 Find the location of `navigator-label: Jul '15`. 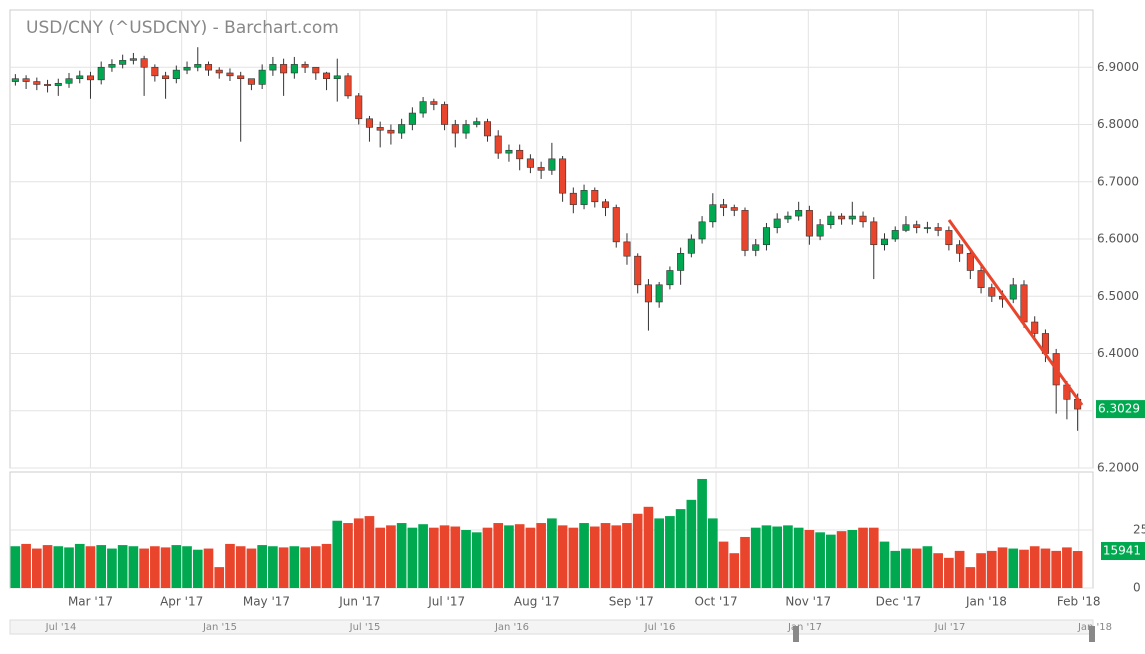

navigator-label: Jul '15 is located at coordinates (365, 627).